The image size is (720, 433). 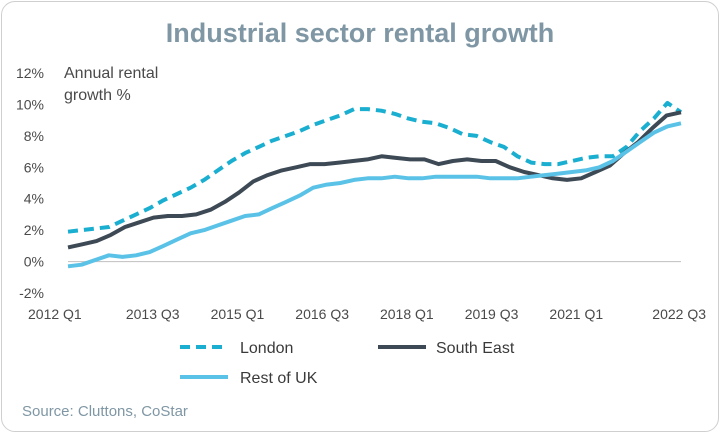 What do you see at coordinates (111, 73) in the screenshot?
I see `y-axis-label-line-1: Annual rental` at bounding box center [111, 73].